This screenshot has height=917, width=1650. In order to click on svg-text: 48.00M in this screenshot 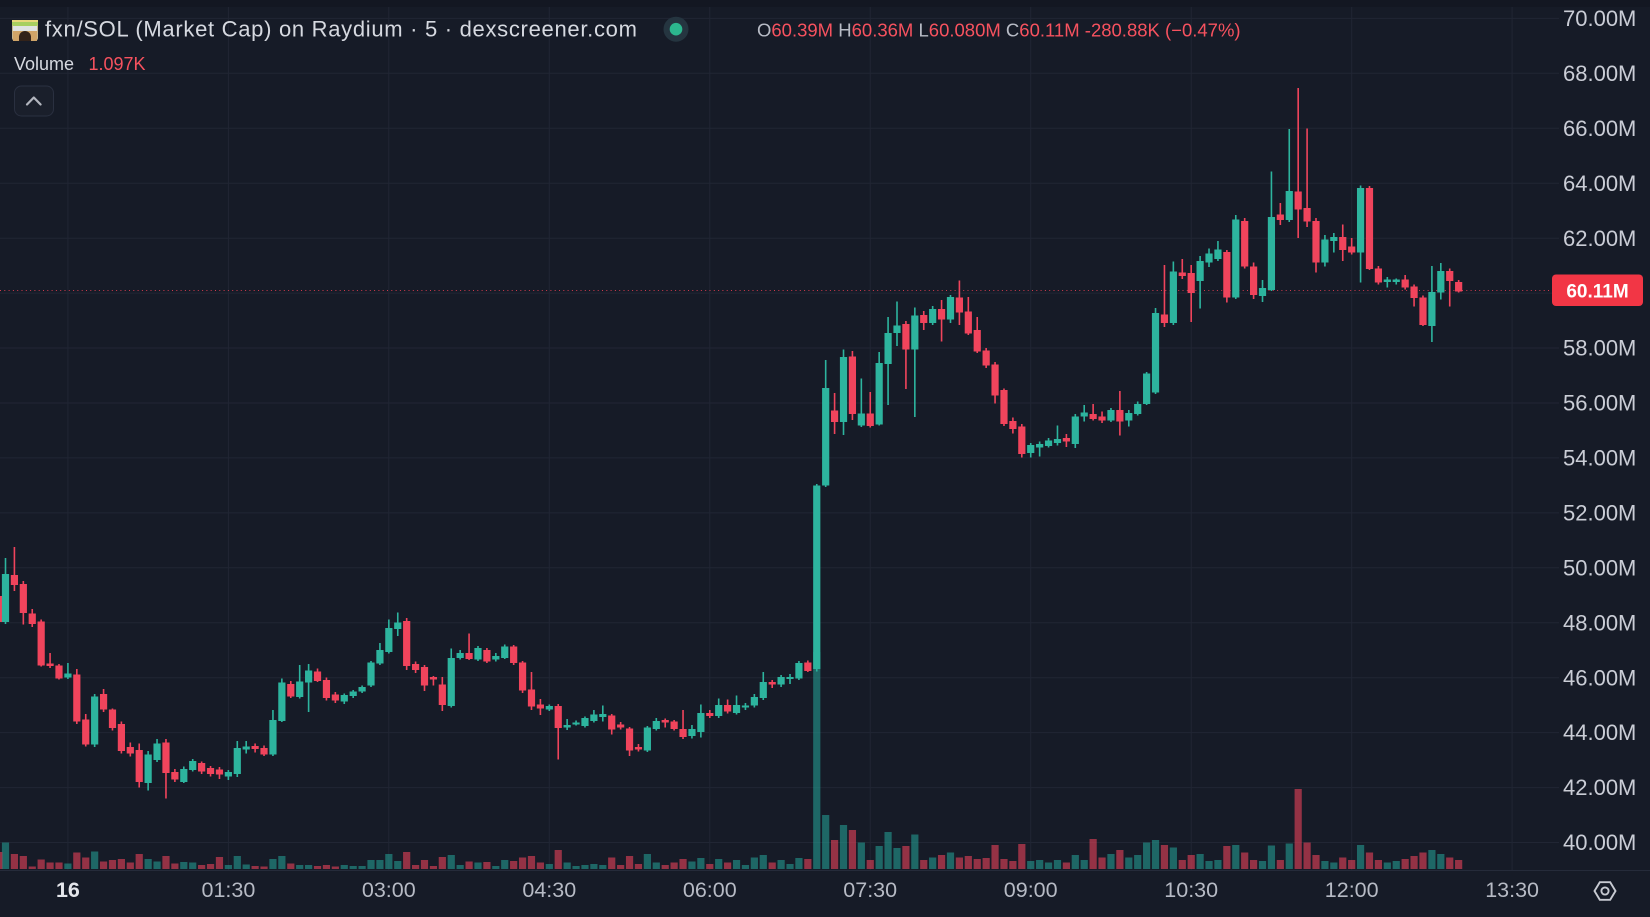, I will do `click(1599, 622)`.